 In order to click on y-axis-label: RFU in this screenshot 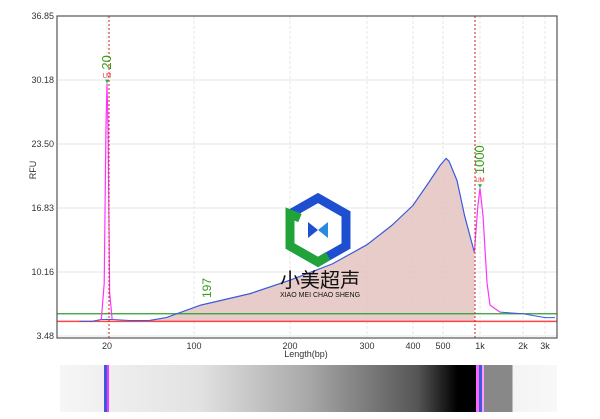, I will do `click(33, 170)`.